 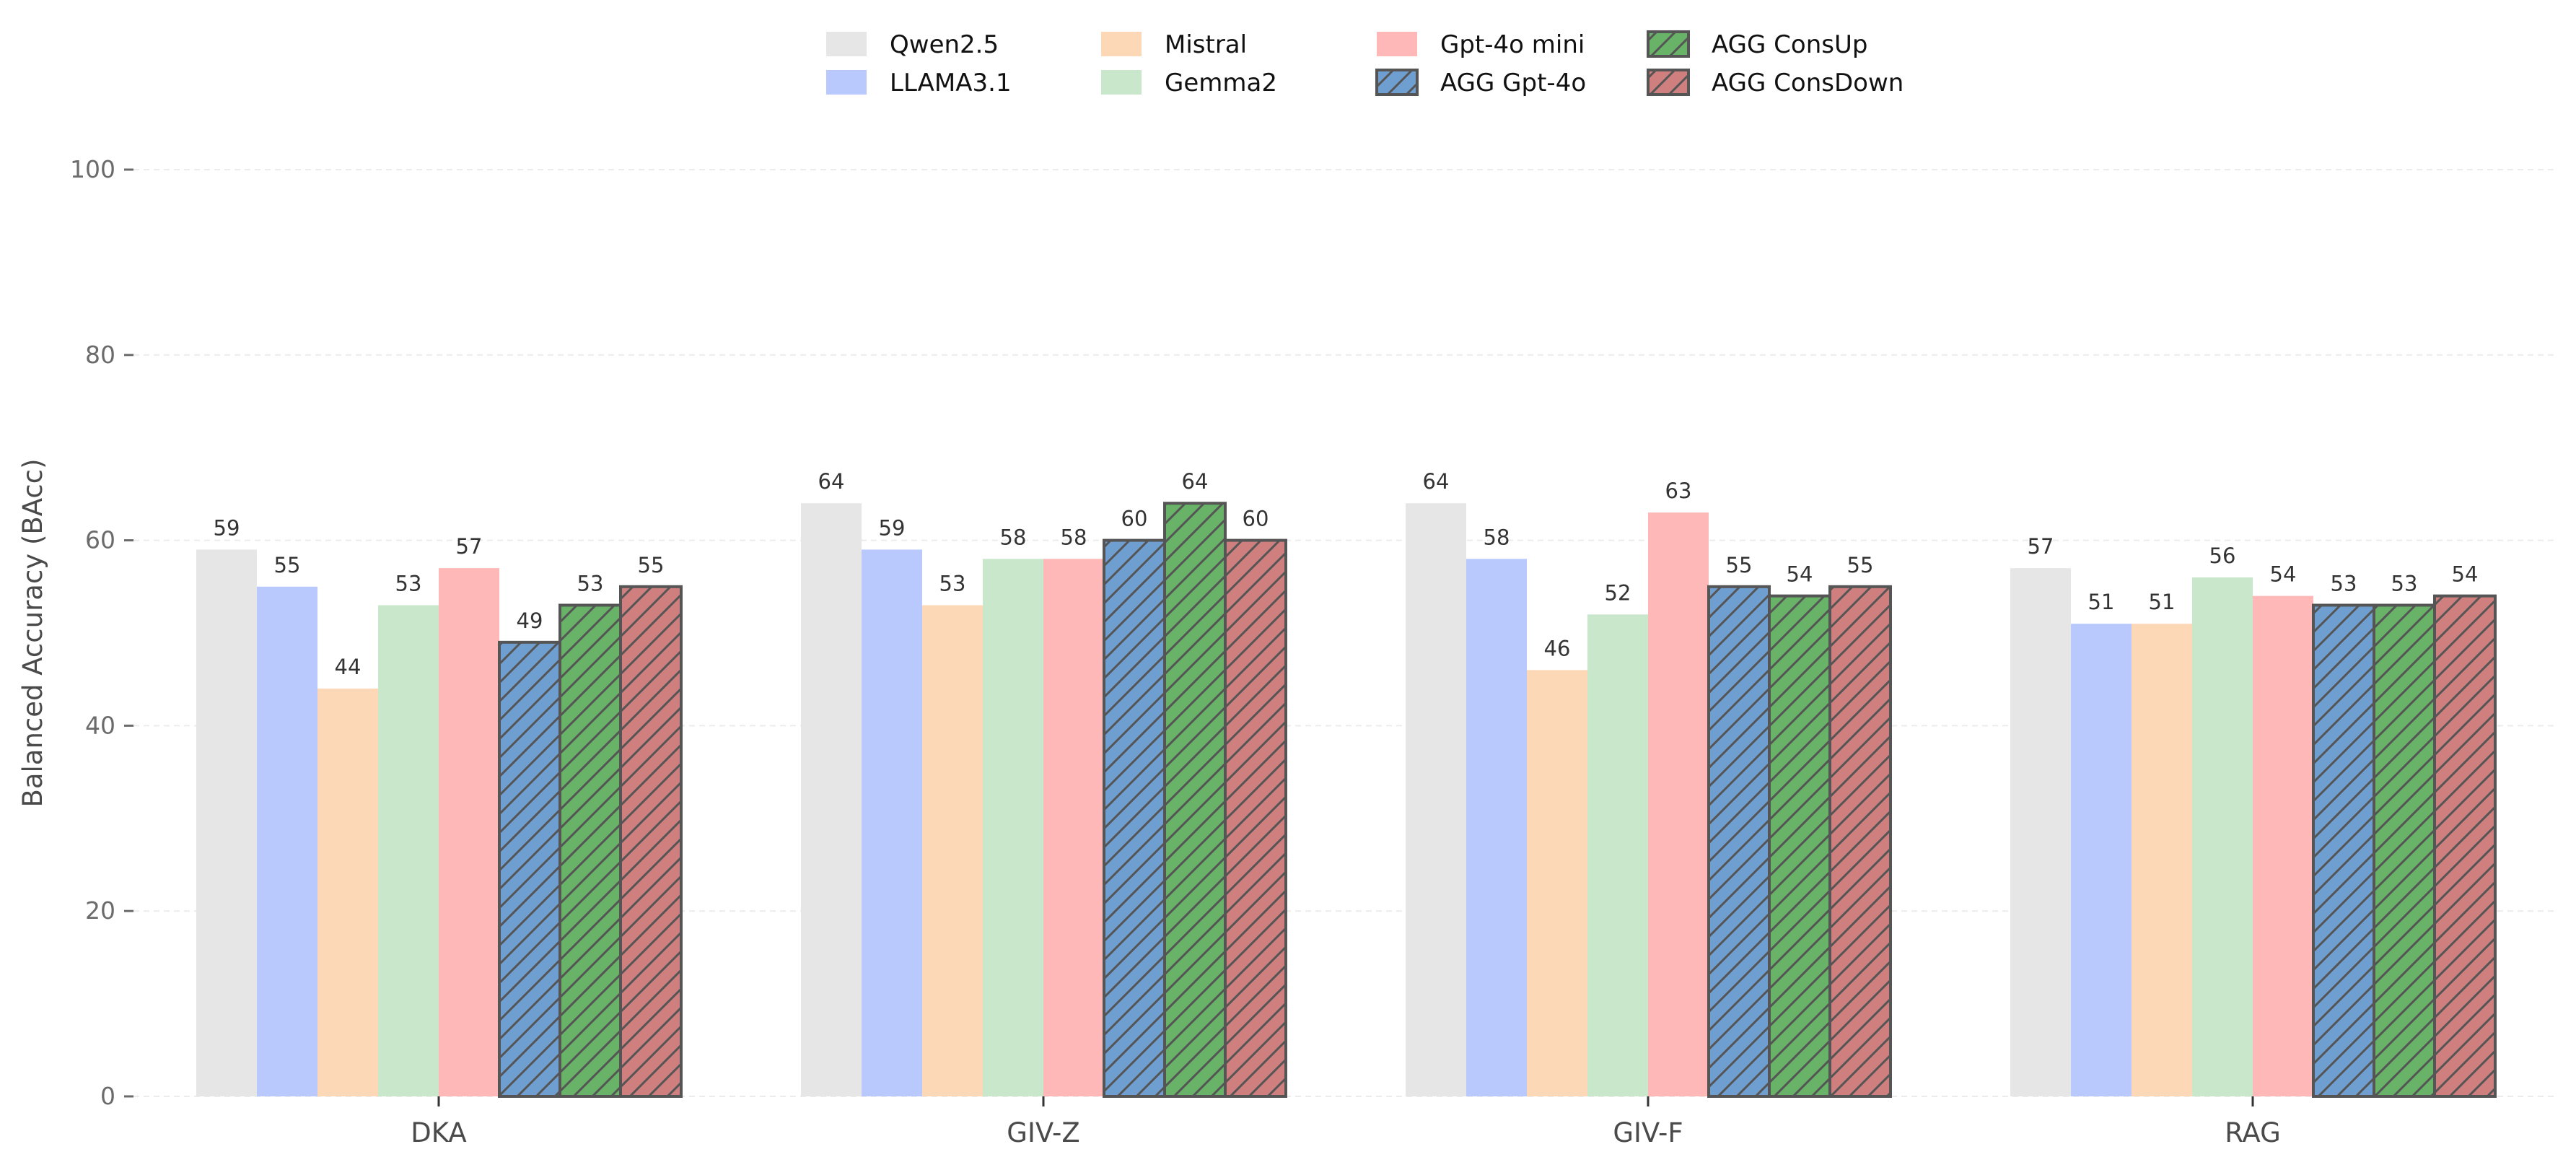 I want to click on legend-label: AGG Gpt-4o, so click(x=1513, y=83).